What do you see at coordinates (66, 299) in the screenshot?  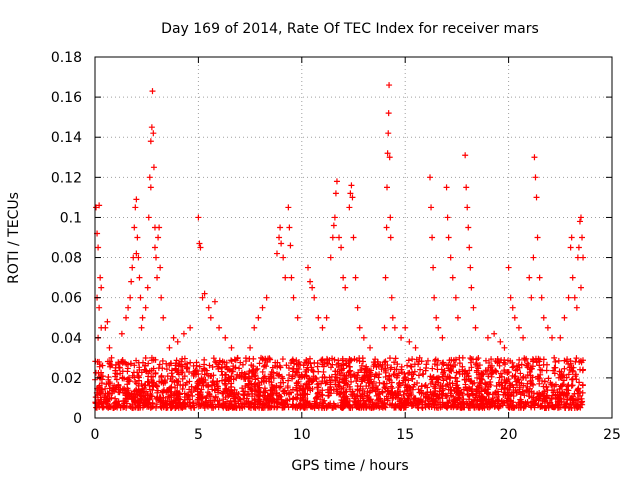 I see `y-tick-label: 0.06` at bounding box center [66, 299].